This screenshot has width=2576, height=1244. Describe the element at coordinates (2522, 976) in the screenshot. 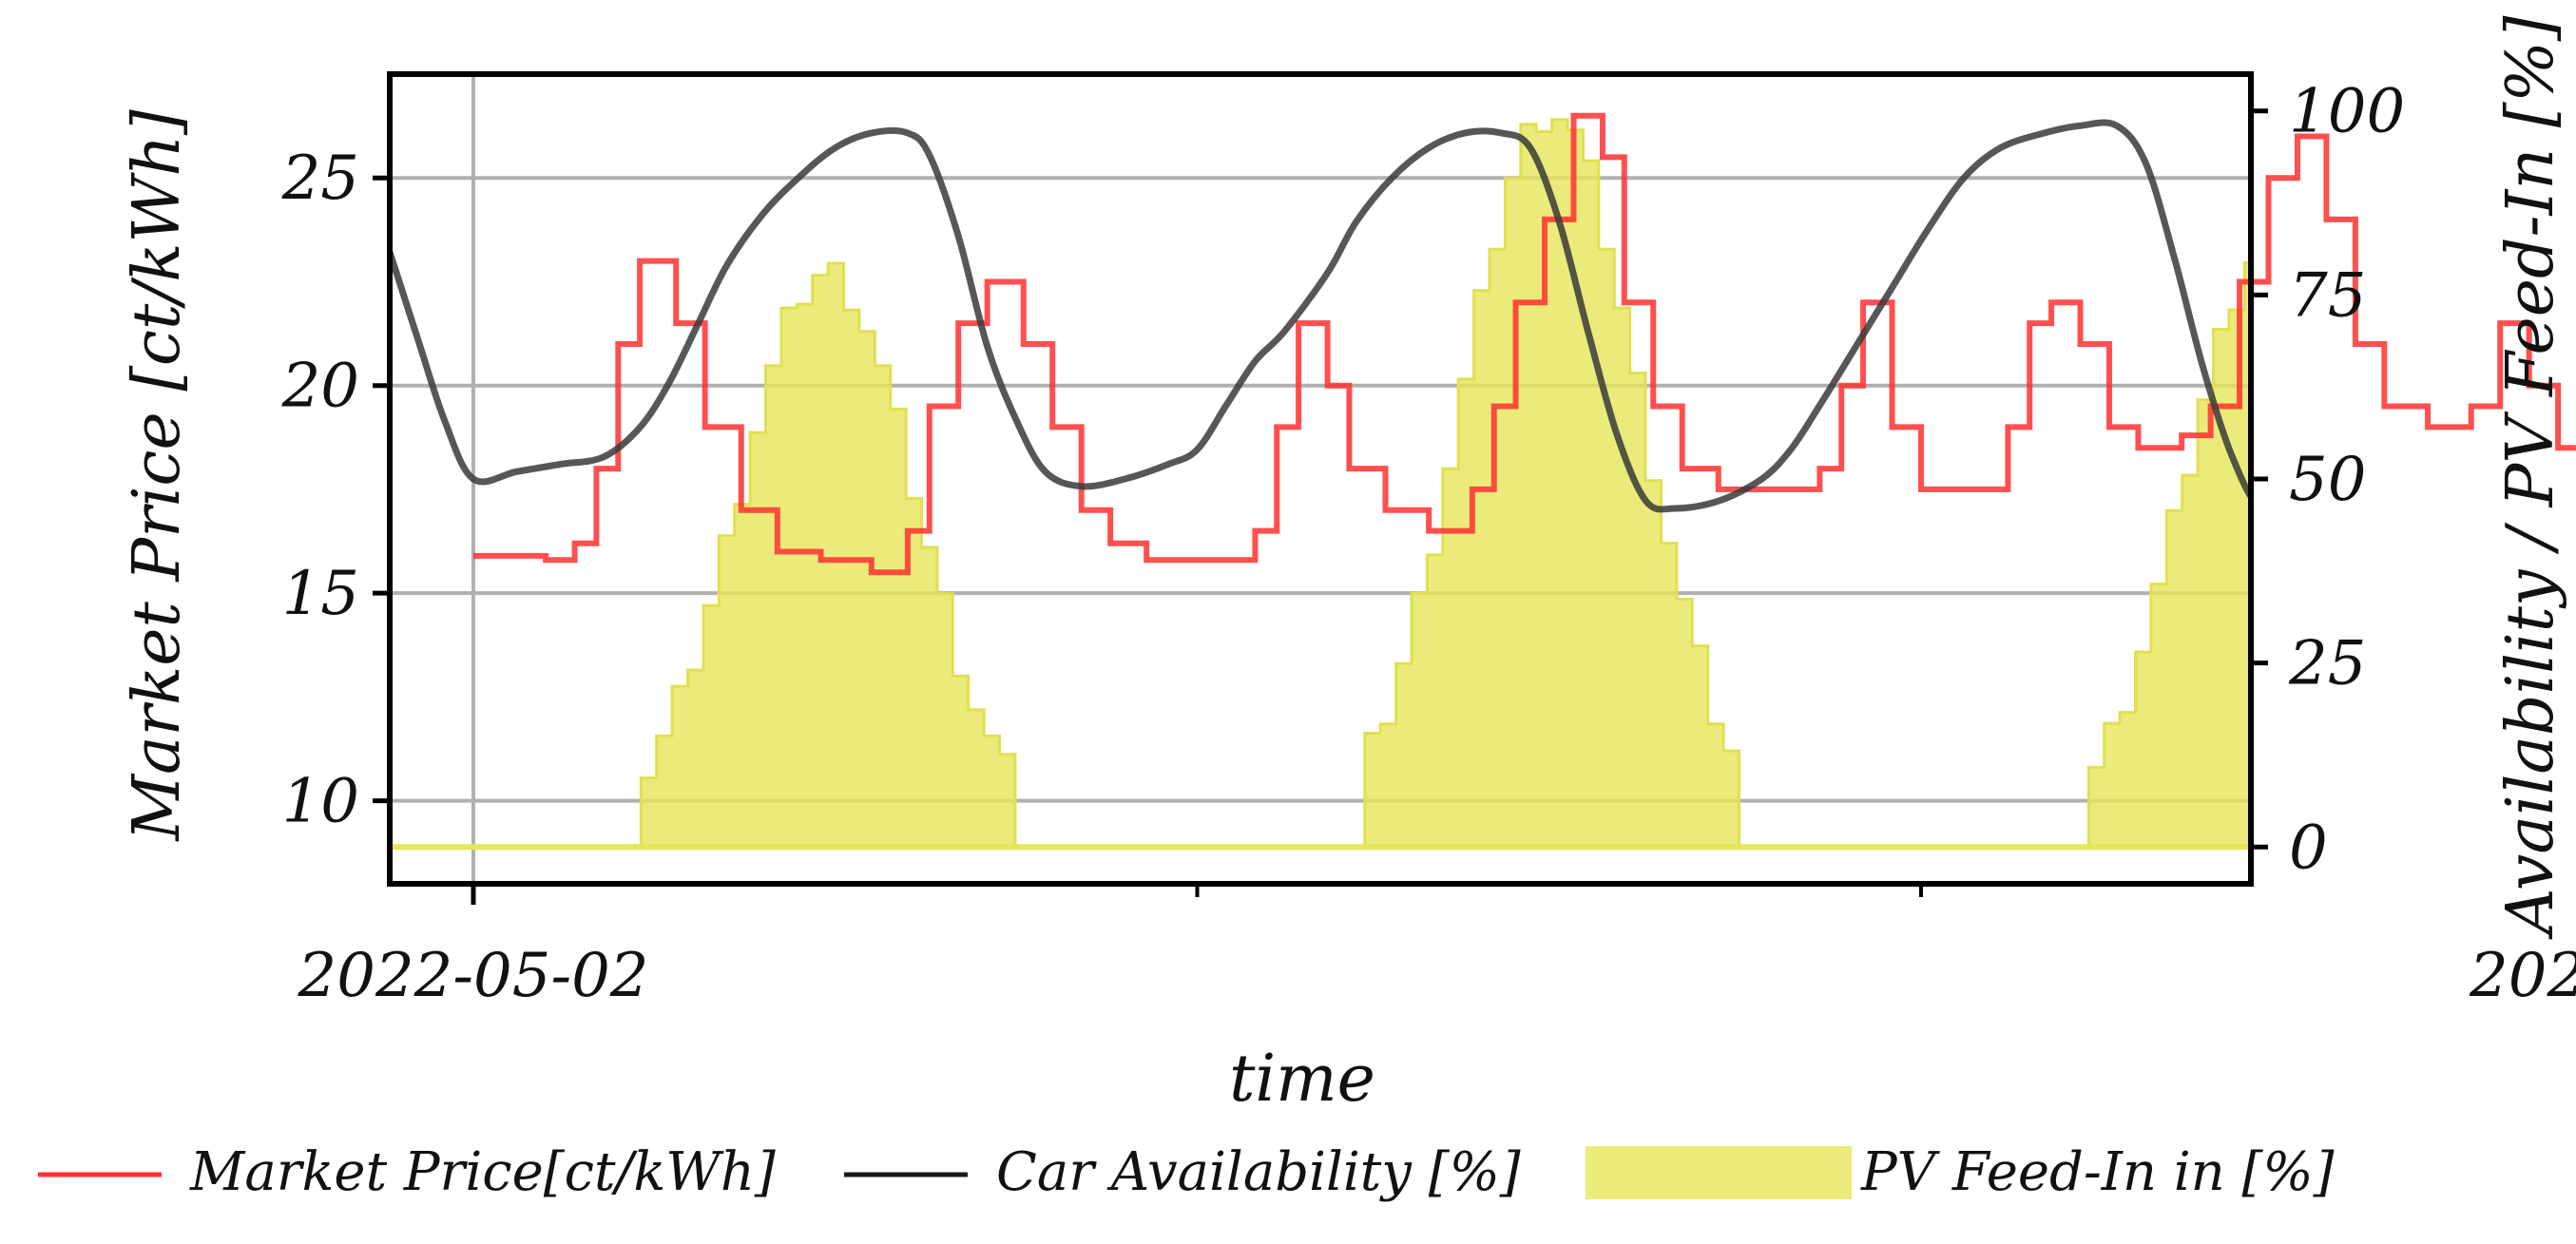

I see `x-tick-label-2022-05-05: 2022-05-05` at that location.